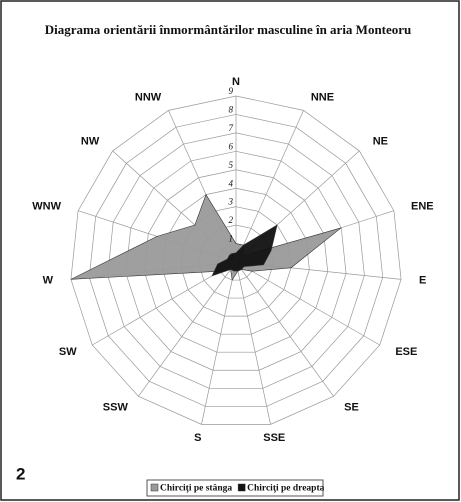 The image size is (461, 502). I want to click on r-tick-label: 5, so click(231, 165).